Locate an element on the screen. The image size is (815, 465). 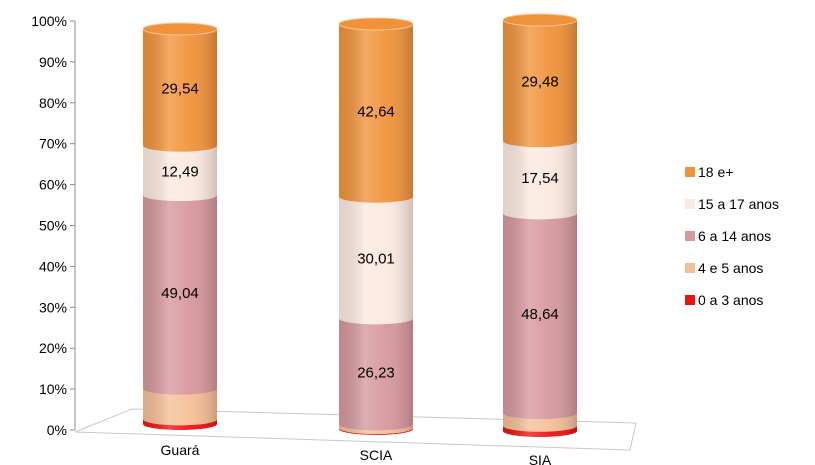
x-category-label: Guará is located at coordinates (180, 450).